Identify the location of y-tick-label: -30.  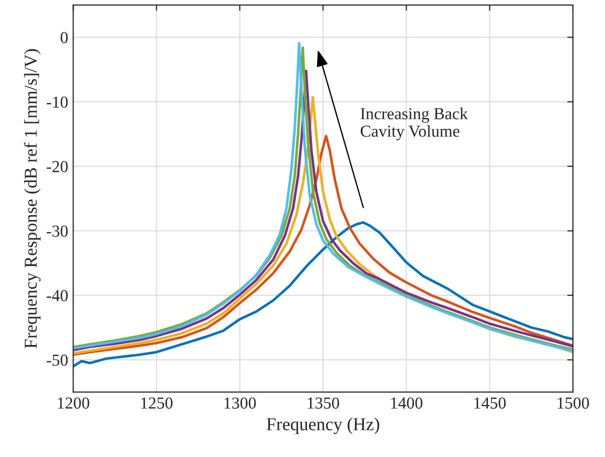
(57, 231).